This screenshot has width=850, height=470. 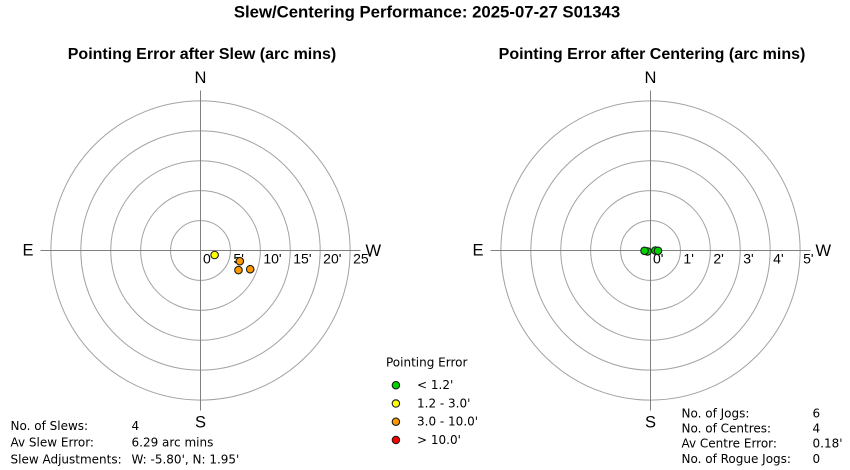 I want to click on radial-tick-label: 5', so click(x=808, y=259).